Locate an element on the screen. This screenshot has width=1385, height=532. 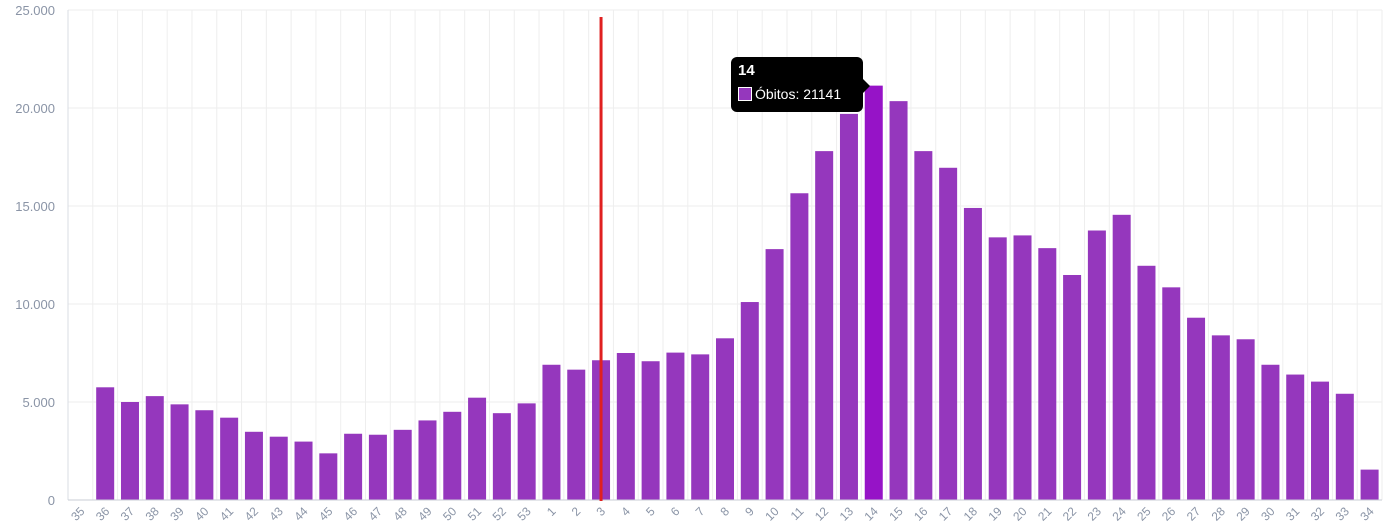
tooltip-row: Óbitos: 21141 is located at coordinates (797, 94).